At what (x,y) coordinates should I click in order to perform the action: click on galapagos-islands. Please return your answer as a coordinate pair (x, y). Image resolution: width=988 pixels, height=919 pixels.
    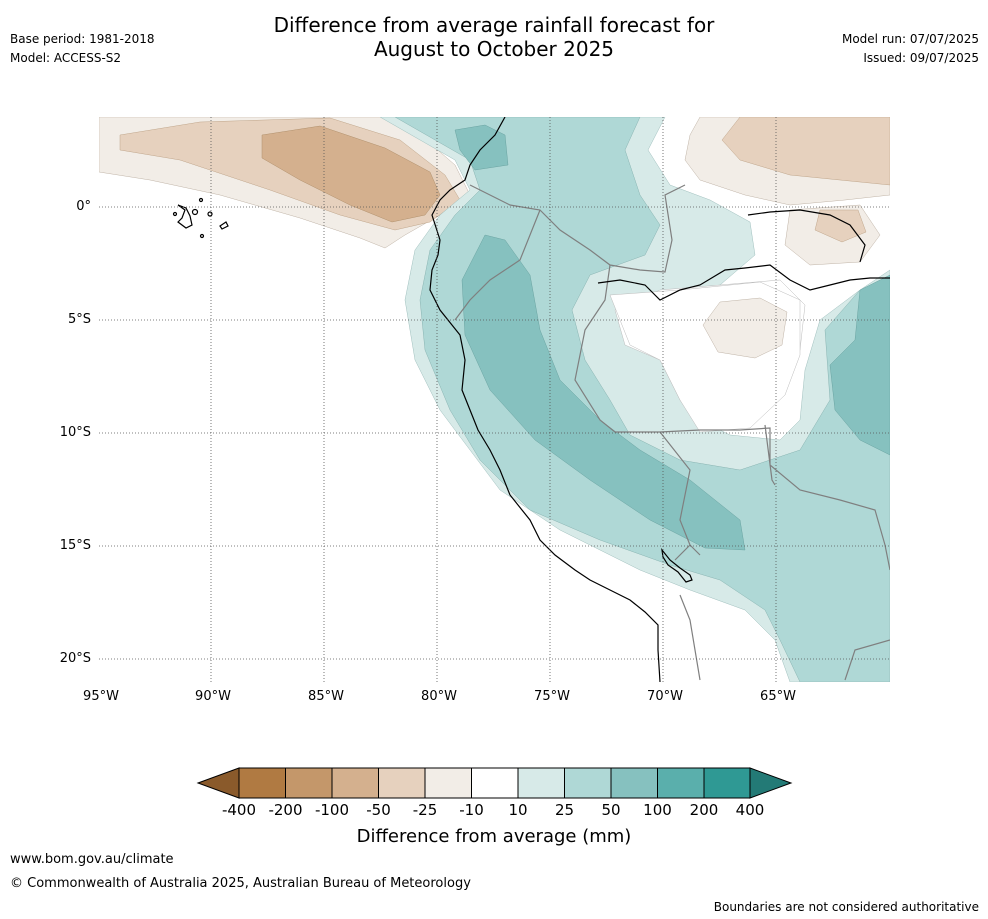
    Looking at the image, I should click on (200, 218).